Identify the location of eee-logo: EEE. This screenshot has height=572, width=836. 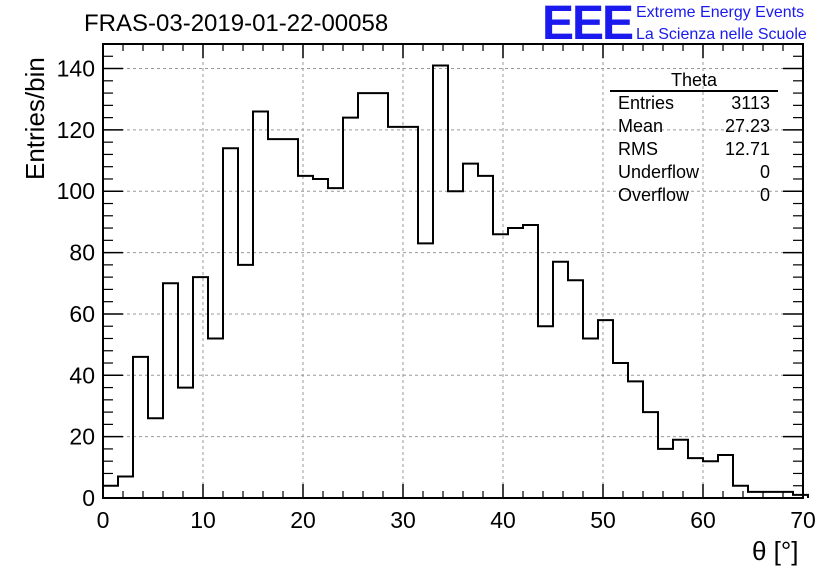
(588, 25).